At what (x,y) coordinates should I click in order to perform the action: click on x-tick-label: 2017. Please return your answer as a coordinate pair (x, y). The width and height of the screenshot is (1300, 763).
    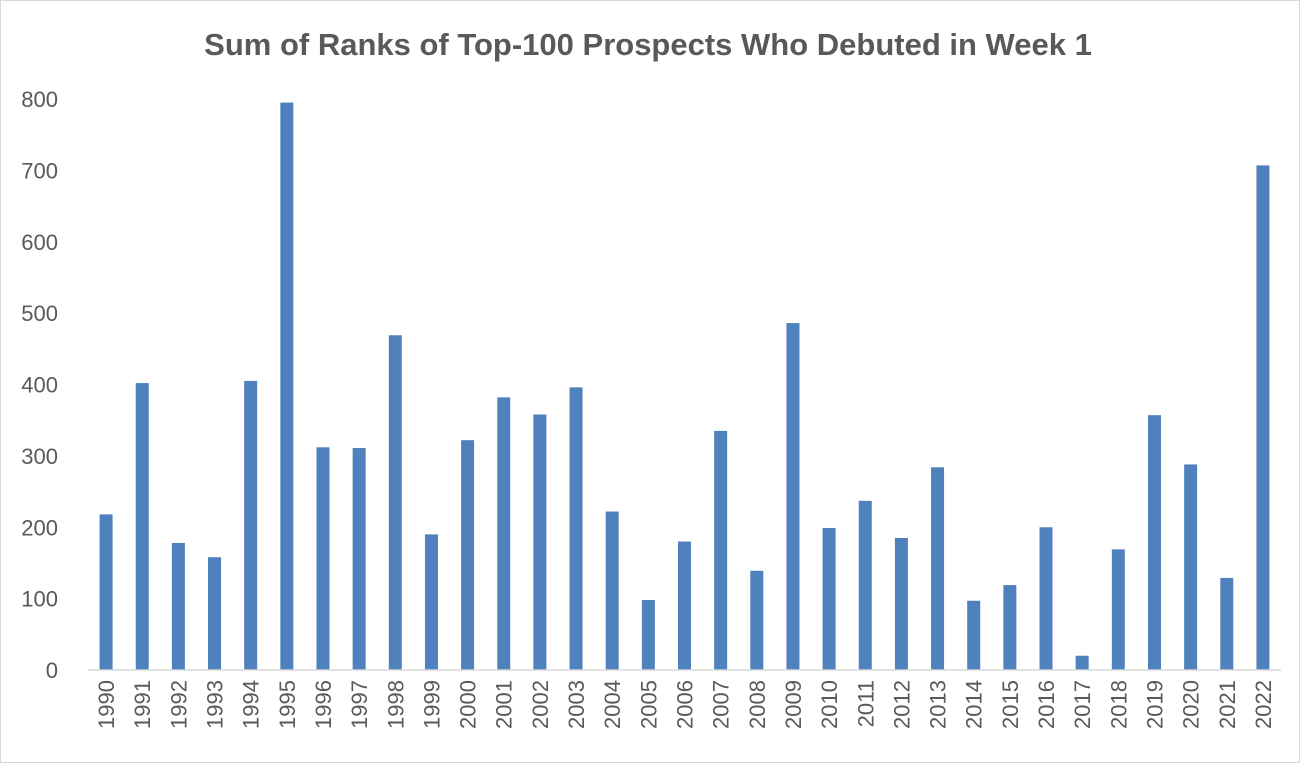
    Looking at the image, I should click on (1082, 704).